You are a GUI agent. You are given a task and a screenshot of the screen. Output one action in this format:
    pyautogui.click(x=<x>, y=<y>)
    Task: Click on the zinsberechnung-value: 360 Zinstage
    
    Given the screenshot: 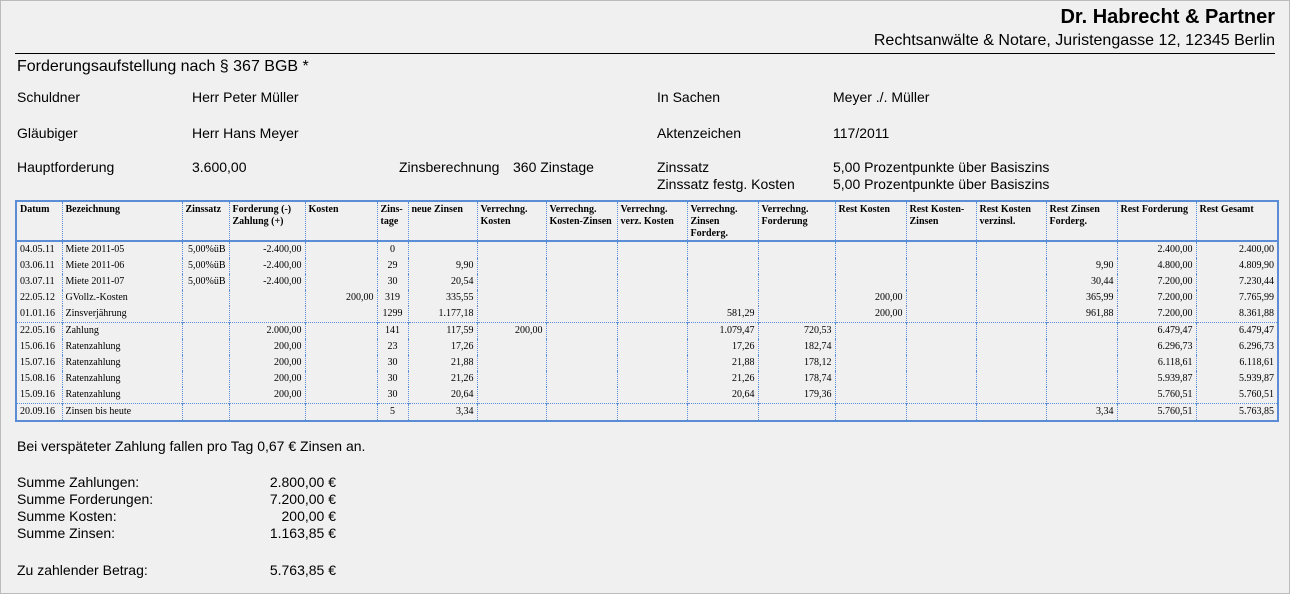 What is the action you would take?
    pyautogui.click(x=553, y=167)
    